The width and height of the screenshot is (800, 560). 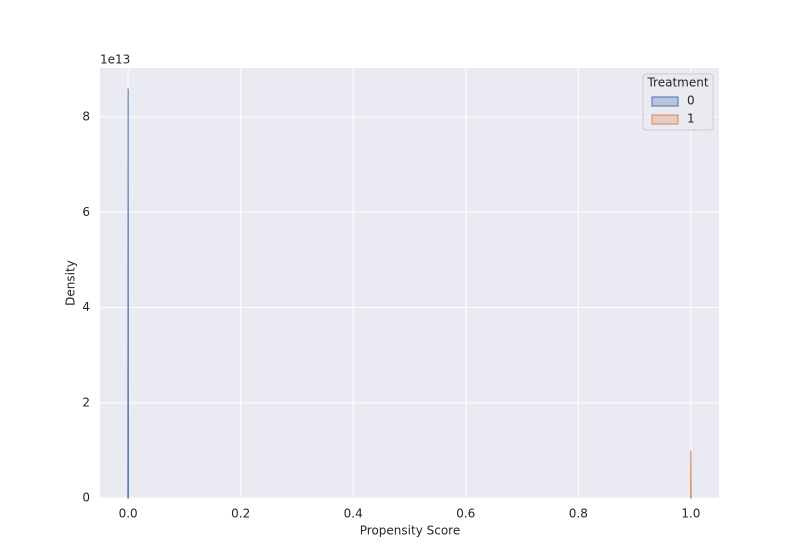 I want to click on legend-title: Treatment, so click(x=677, y=83).